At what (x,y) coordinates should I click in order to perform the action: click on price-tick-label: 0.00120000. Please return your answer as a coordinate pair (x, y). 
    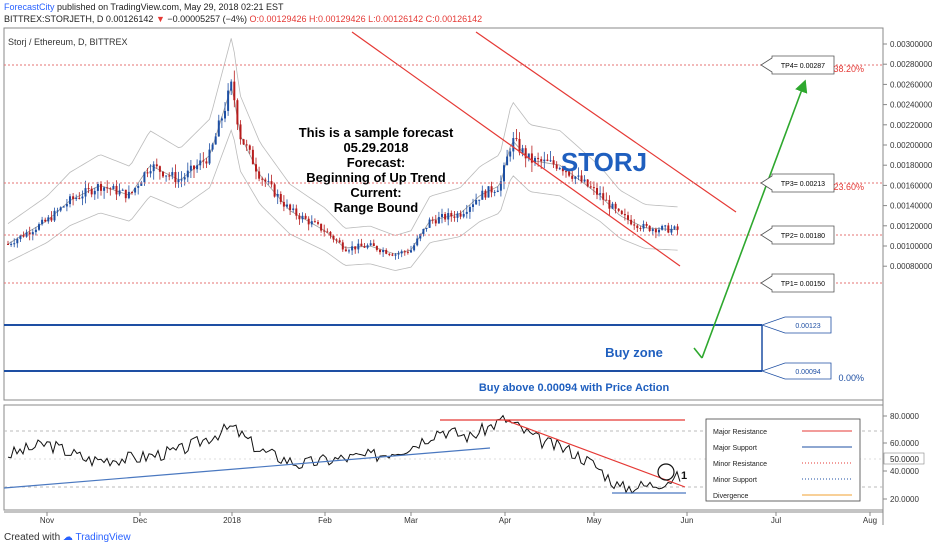
    Looking at the image, I should click on (911, 226).